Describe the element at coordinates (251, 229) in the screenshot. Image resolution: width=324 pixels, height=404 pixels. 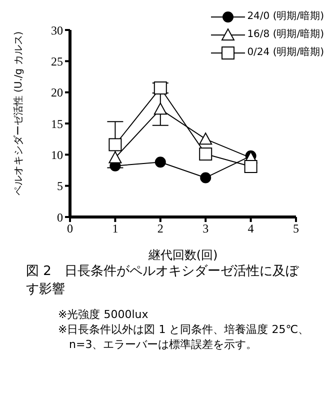
I see `x-tick-label: 4` at that location.